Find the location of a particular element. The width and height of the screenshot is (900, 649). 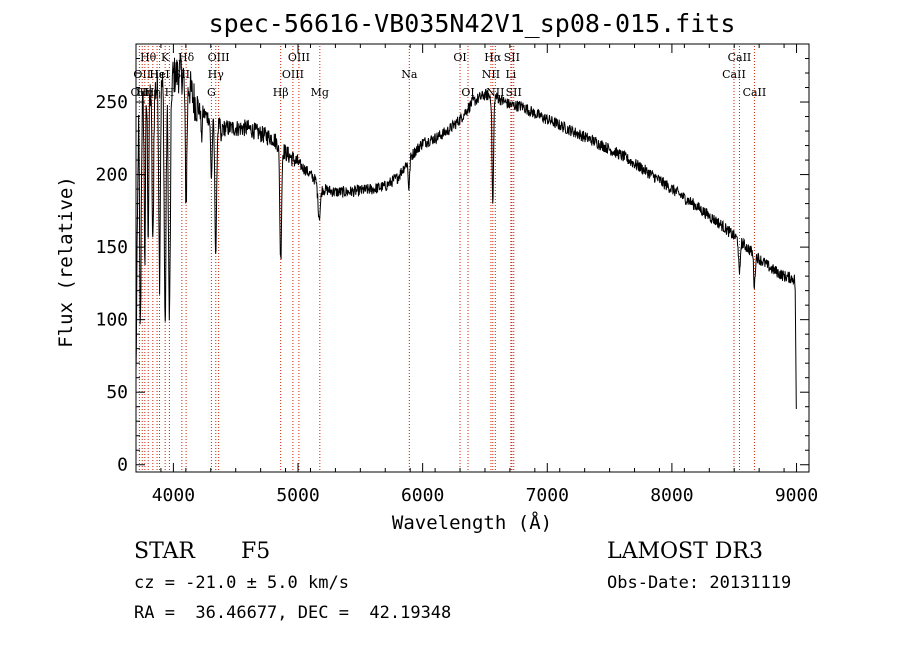

object-class-block: STAR F5 is located at coordinates (202, 551).